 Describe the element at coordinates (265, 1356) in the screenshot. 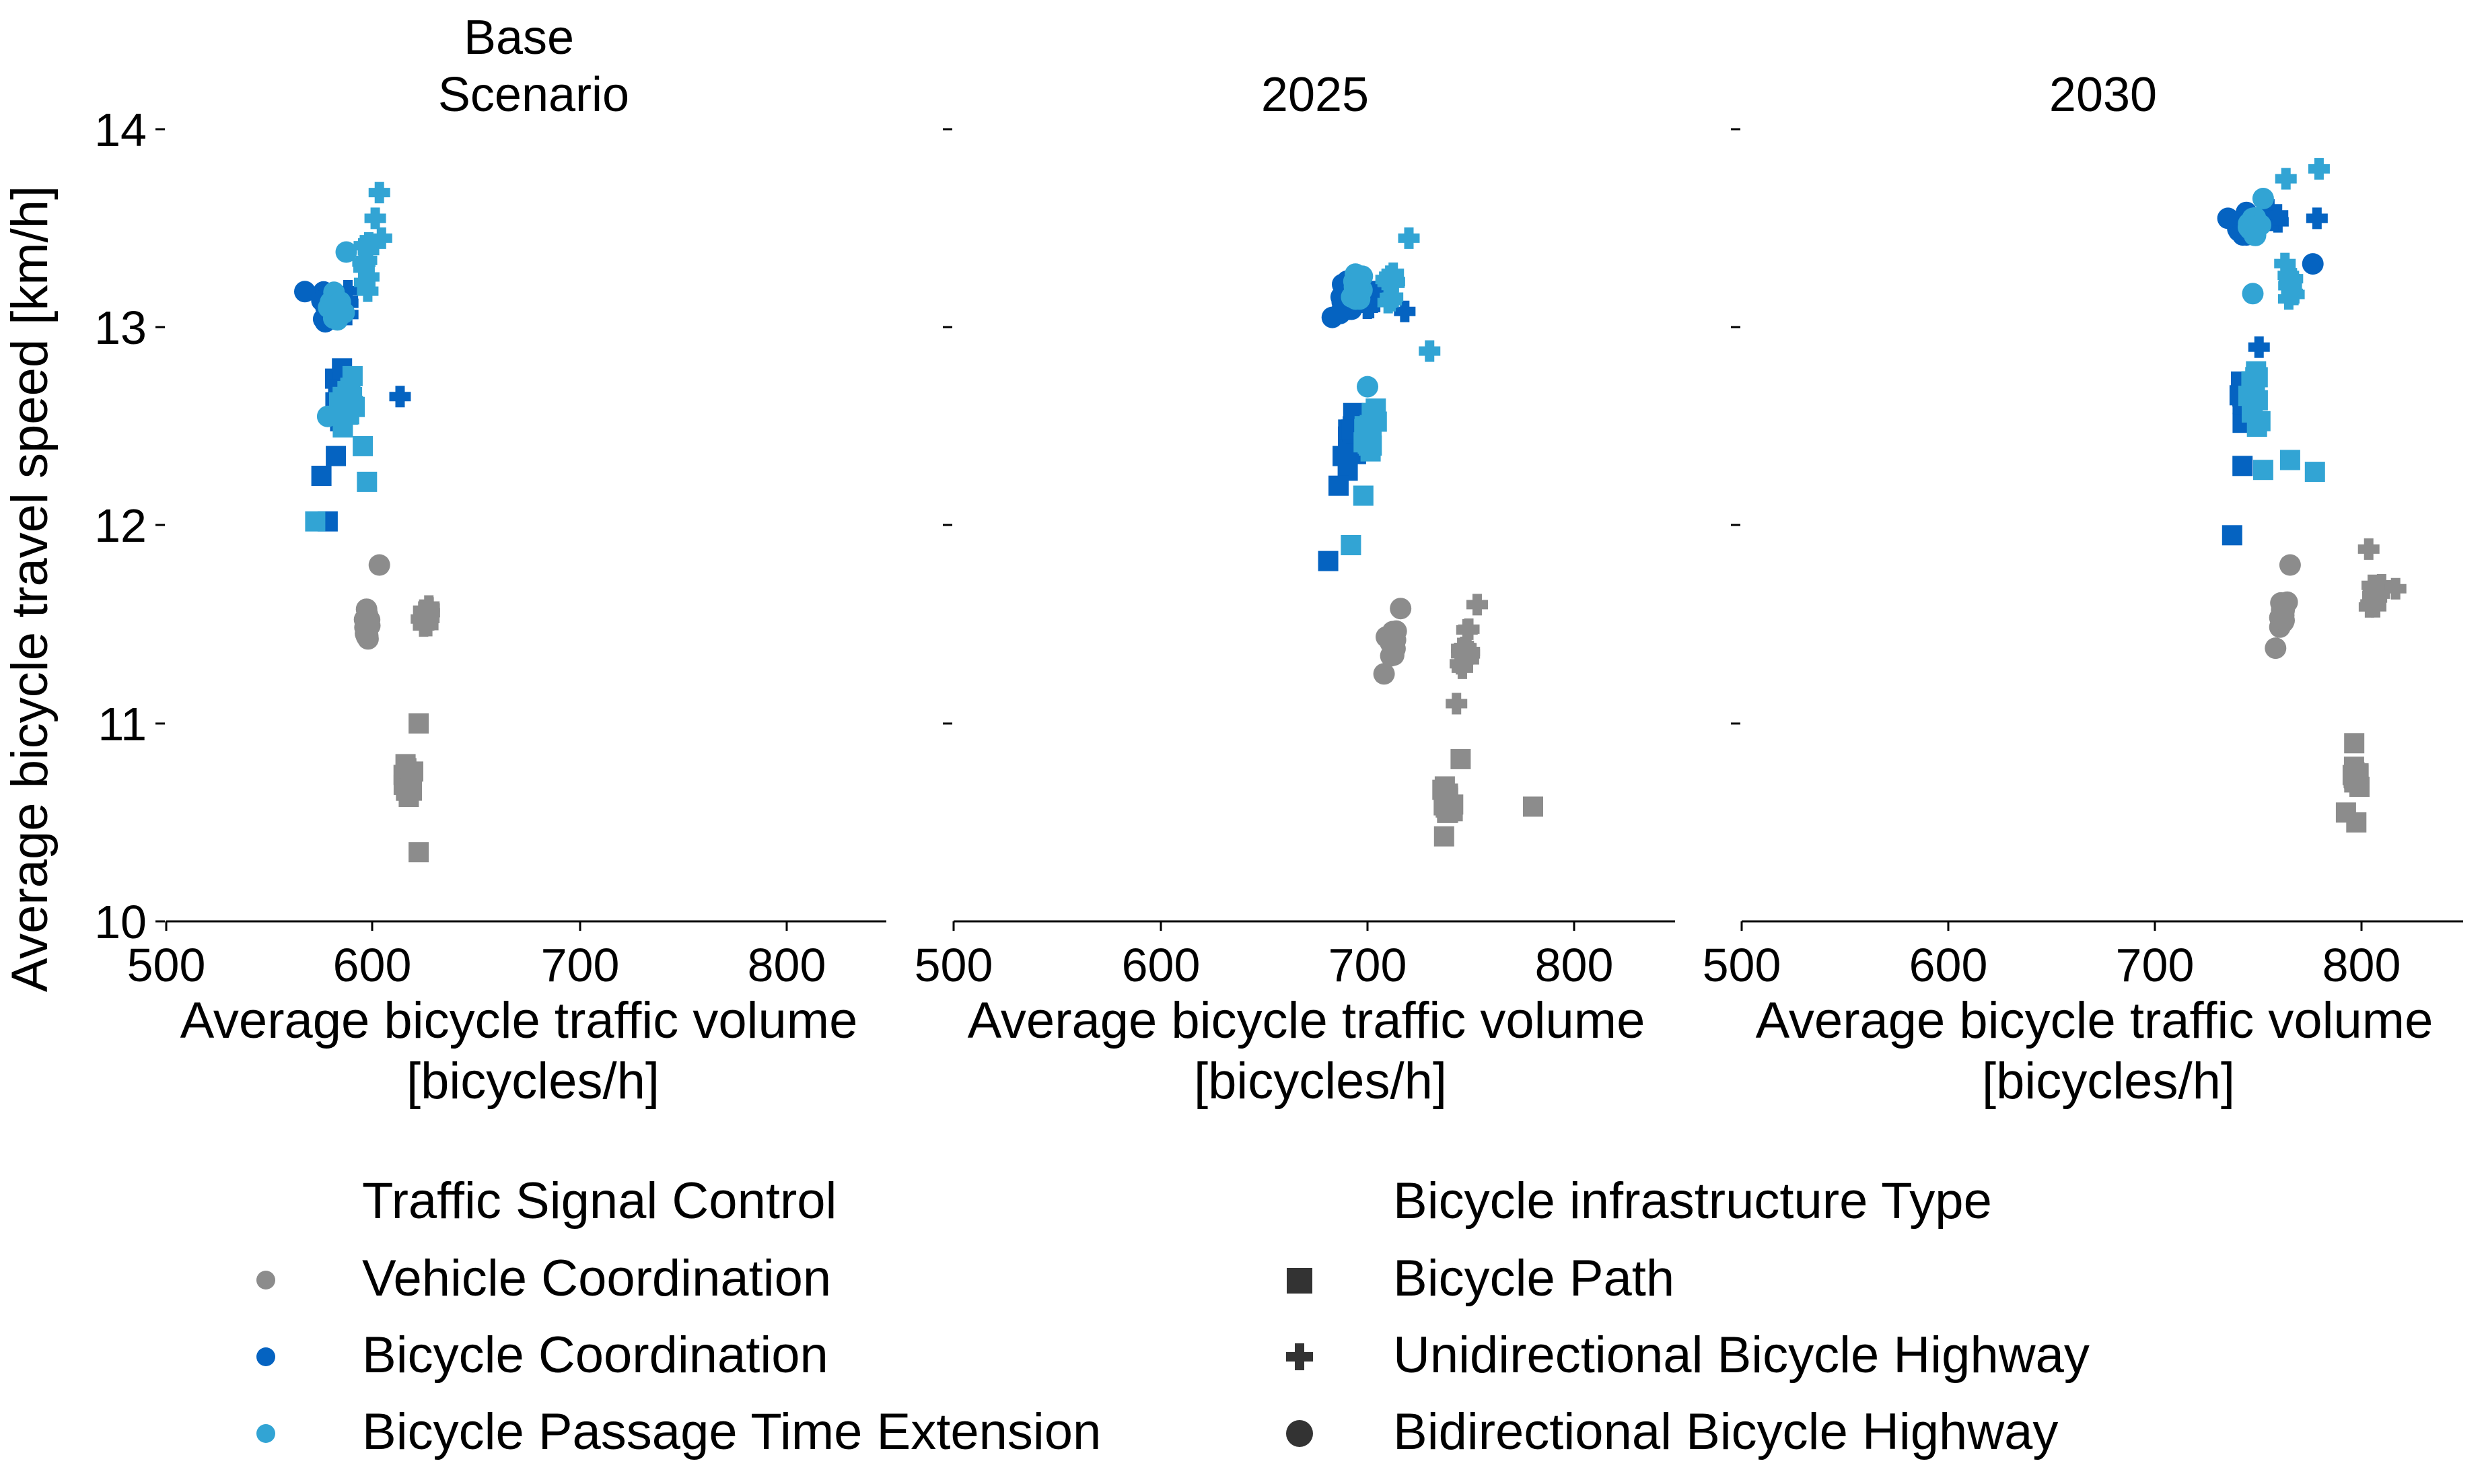

I see `legend-marker-bicycle-coordination` at that location.